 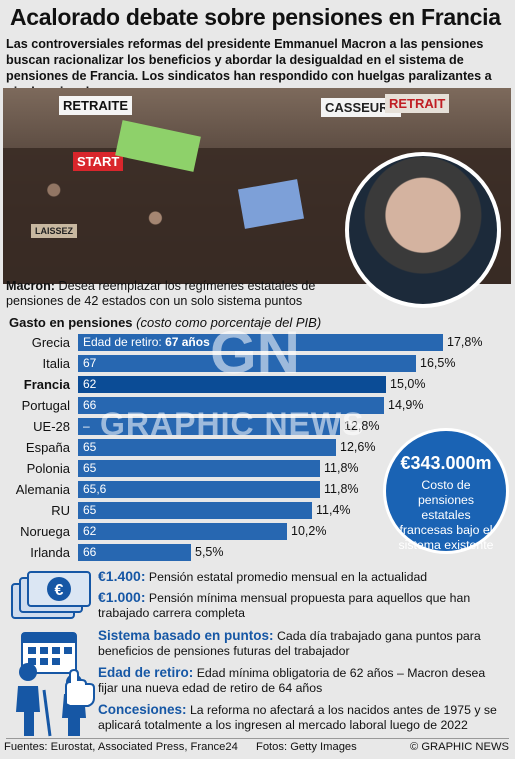 What do you see at coordinates (46, 384) in the screenshot?
I see `category-label: Francia` at bounding box center [46, 384].